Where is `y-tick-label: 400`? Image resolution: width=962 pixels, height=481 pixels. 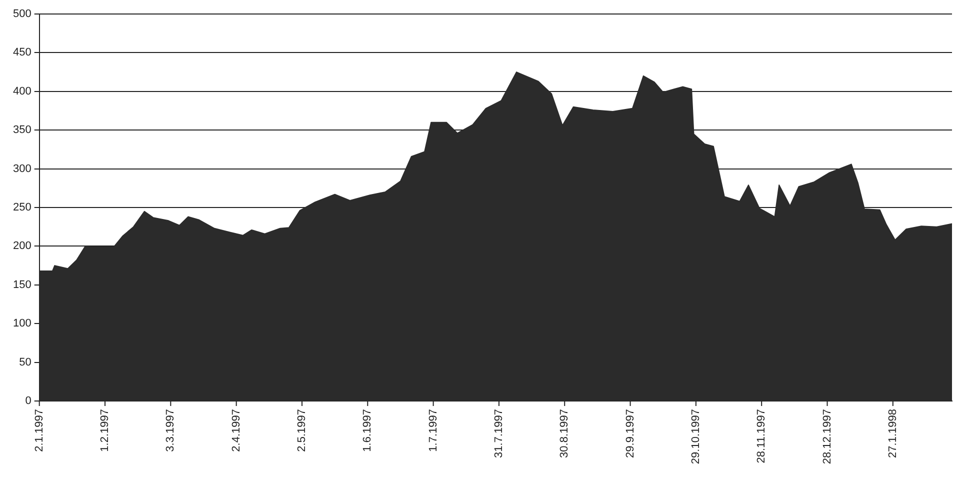
y-tick-label: 400 is located at coordinates (22, 91).